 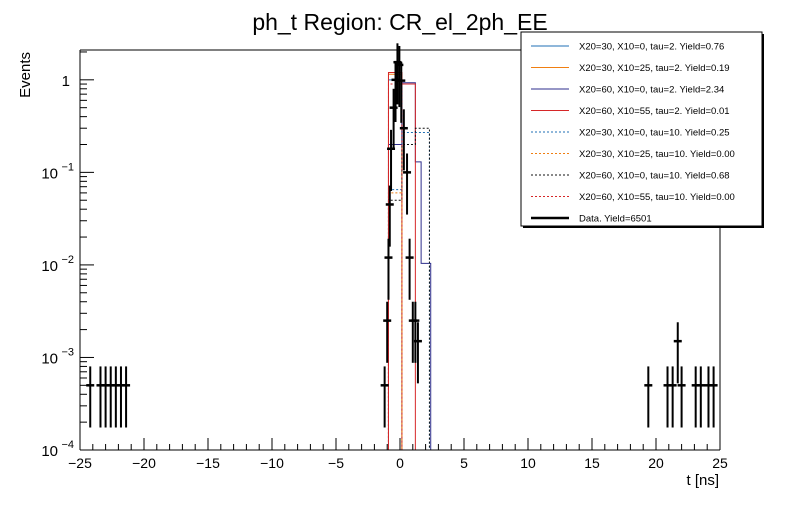 What do you see at coordinates (272, 463) in the screenshot?
I see `x-tick-label: −10` at bounding box center [272, 463].